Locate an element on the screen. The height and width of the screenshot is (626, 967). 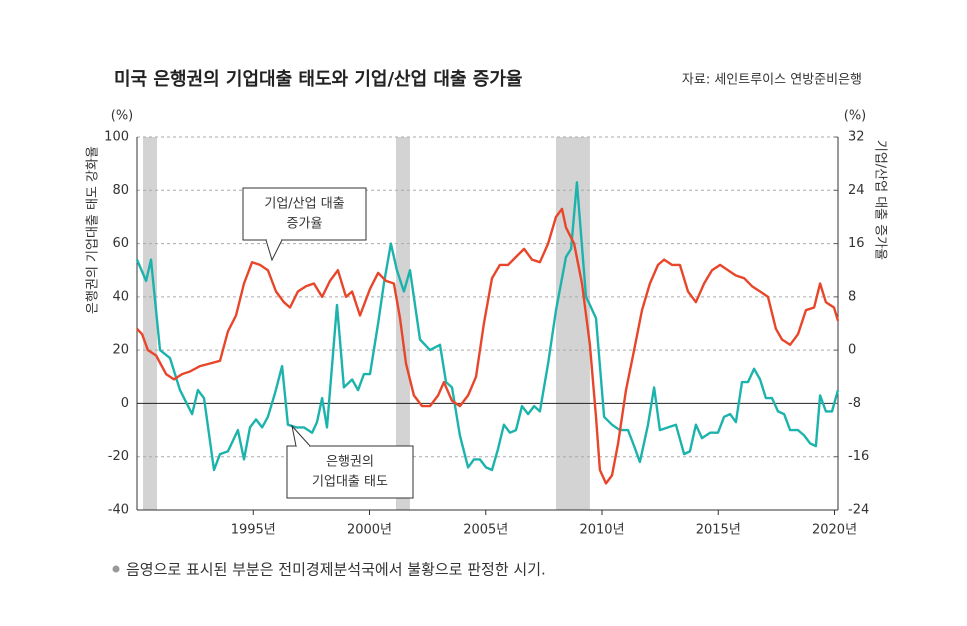
chart-title: 미국 은행권의 기업대출 태도와 기업/산업 대출 증가율 is located at coordinates (318, 79).